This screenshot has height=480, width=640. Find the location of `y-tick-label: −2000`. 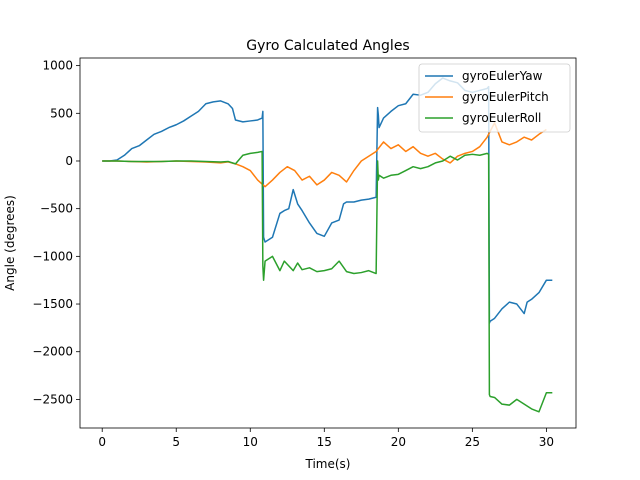

y-tick-label: −2000 is located at coordinates (52, 352).